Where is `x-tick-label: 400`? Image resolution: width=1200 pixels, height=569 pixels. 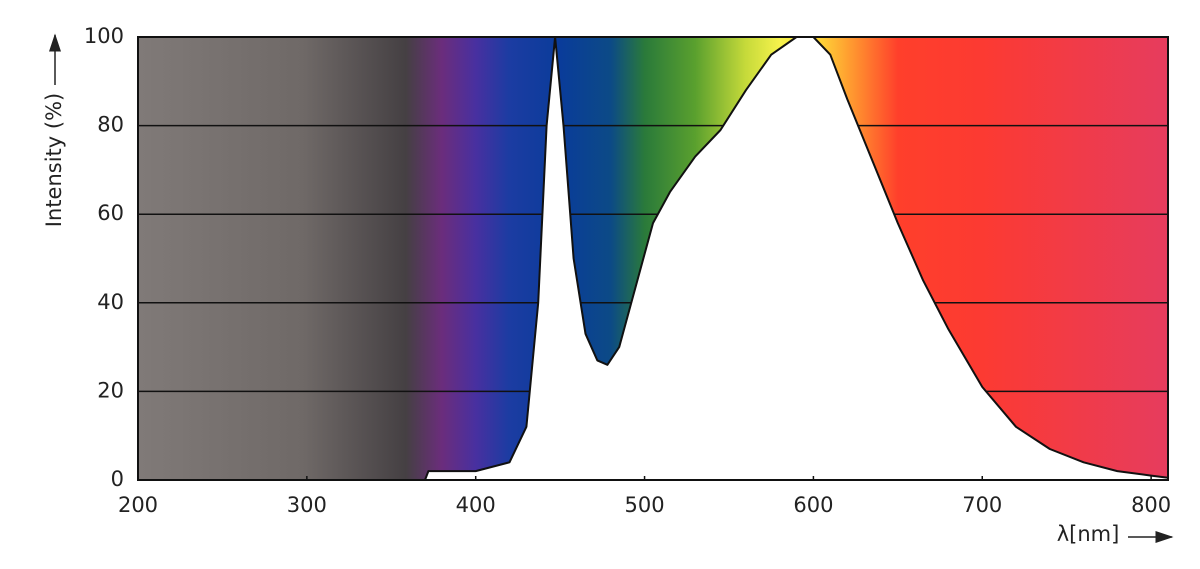
x-tick-label: 400 is located at coordinates (476, 505).